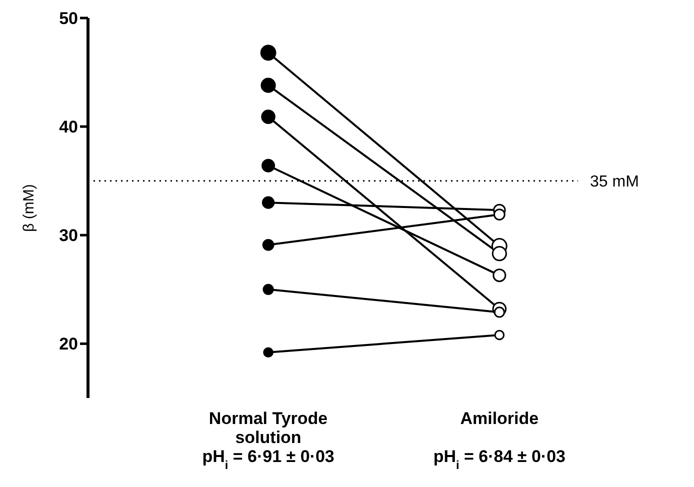 This screenshot has height=487, width=694. I want to click on y-tick-label: 40, so click(68, 127).